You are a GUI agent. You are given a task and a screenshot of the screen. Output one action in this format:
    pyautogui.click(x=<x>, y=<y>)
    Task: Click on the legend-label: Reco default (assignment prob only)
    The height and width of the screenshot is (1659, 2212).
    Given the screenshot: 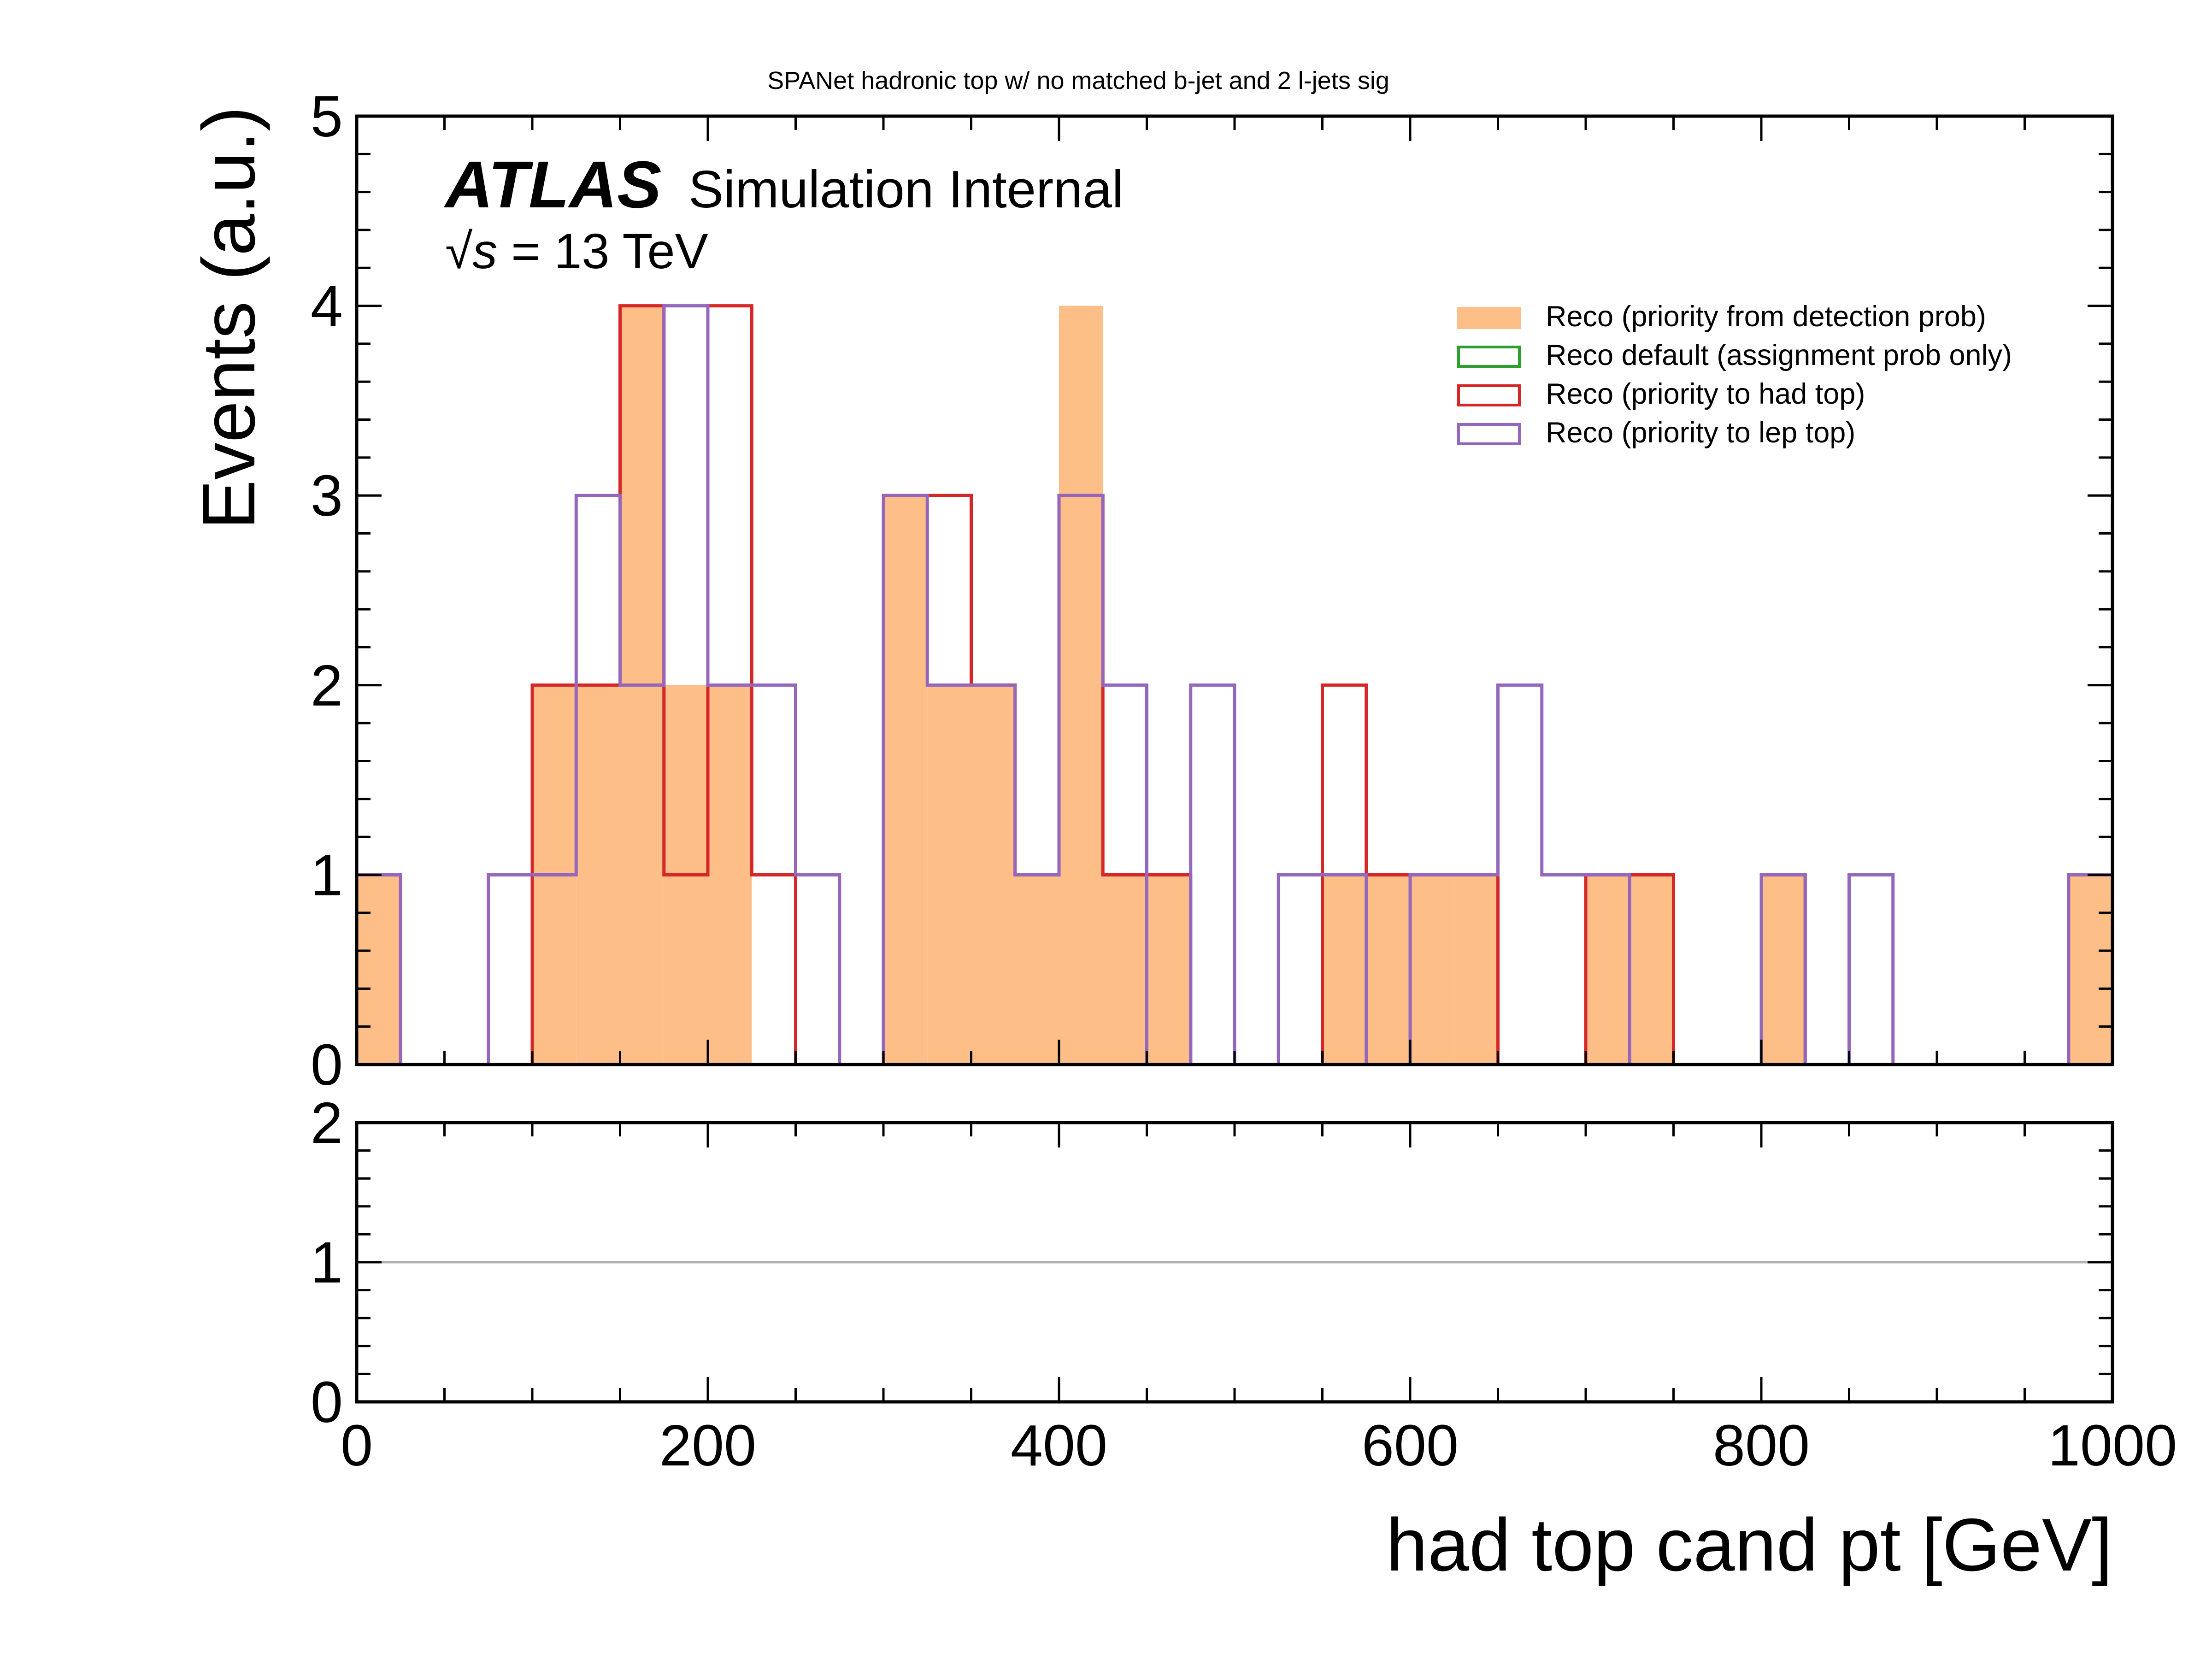 What is the action you would take?
    pyautogui.click(x=1779, y=355)
    